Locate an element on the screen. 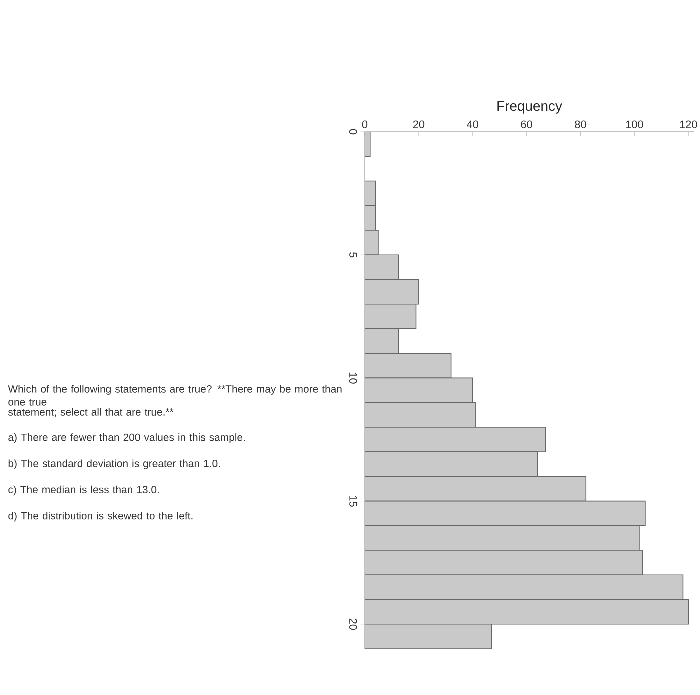 This screenshot has width=700, height=695. x-tick-label: 0 is located at coordinates (365, 124).